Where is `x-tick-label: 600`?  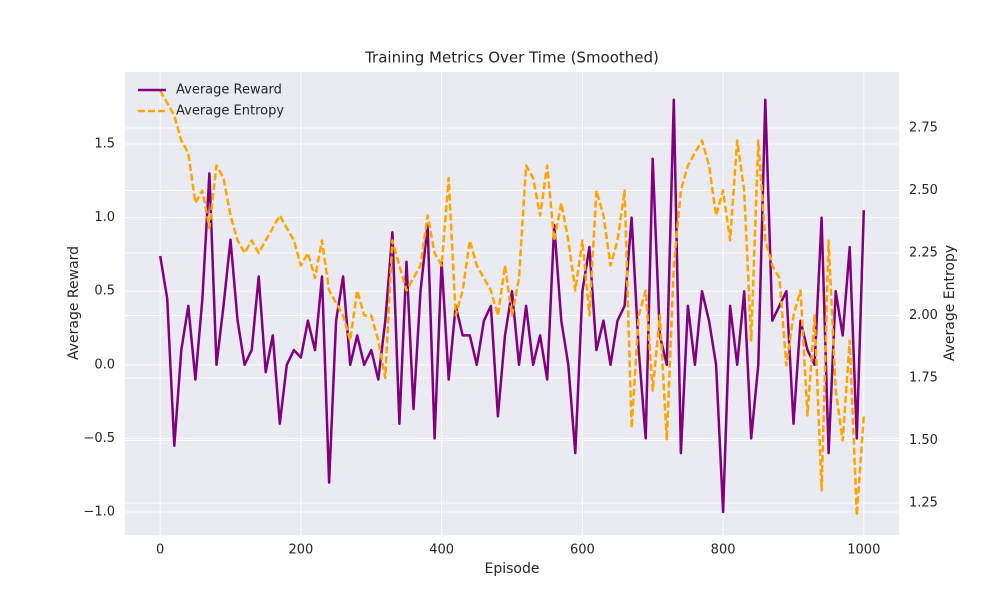
x-tick-label: 600 is located at coordinates (582, 550).